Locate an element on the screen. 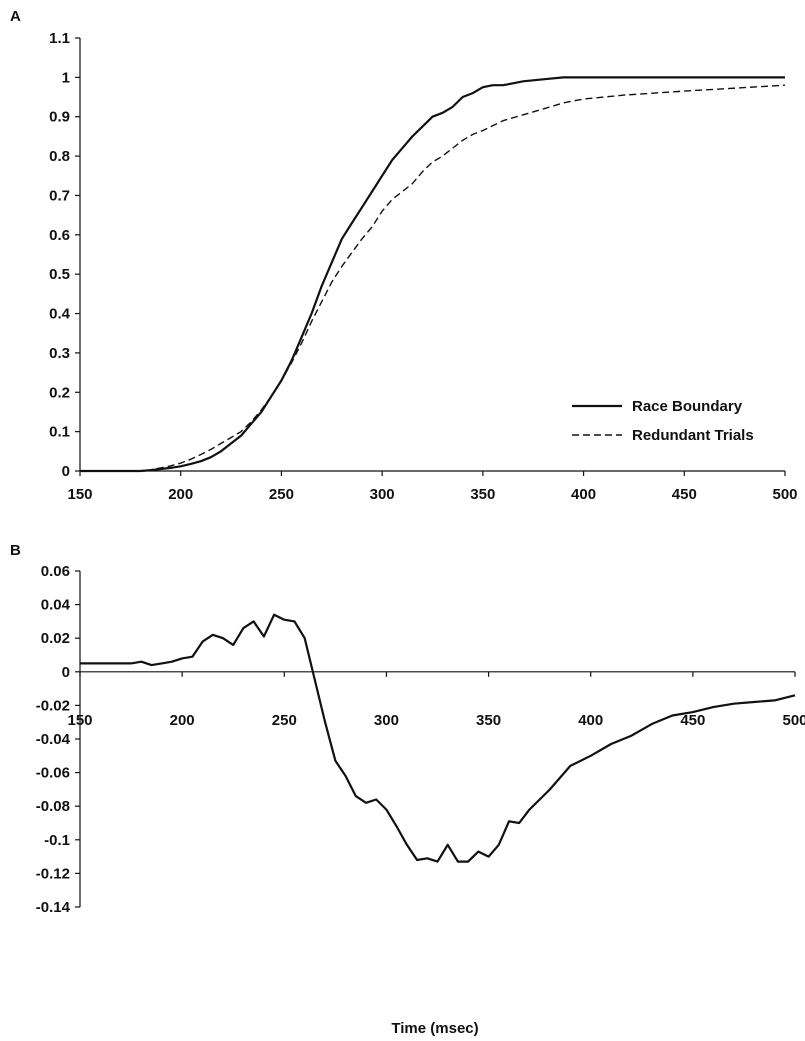  legend-label: Race Boundary is located at coordinates (687, 406).